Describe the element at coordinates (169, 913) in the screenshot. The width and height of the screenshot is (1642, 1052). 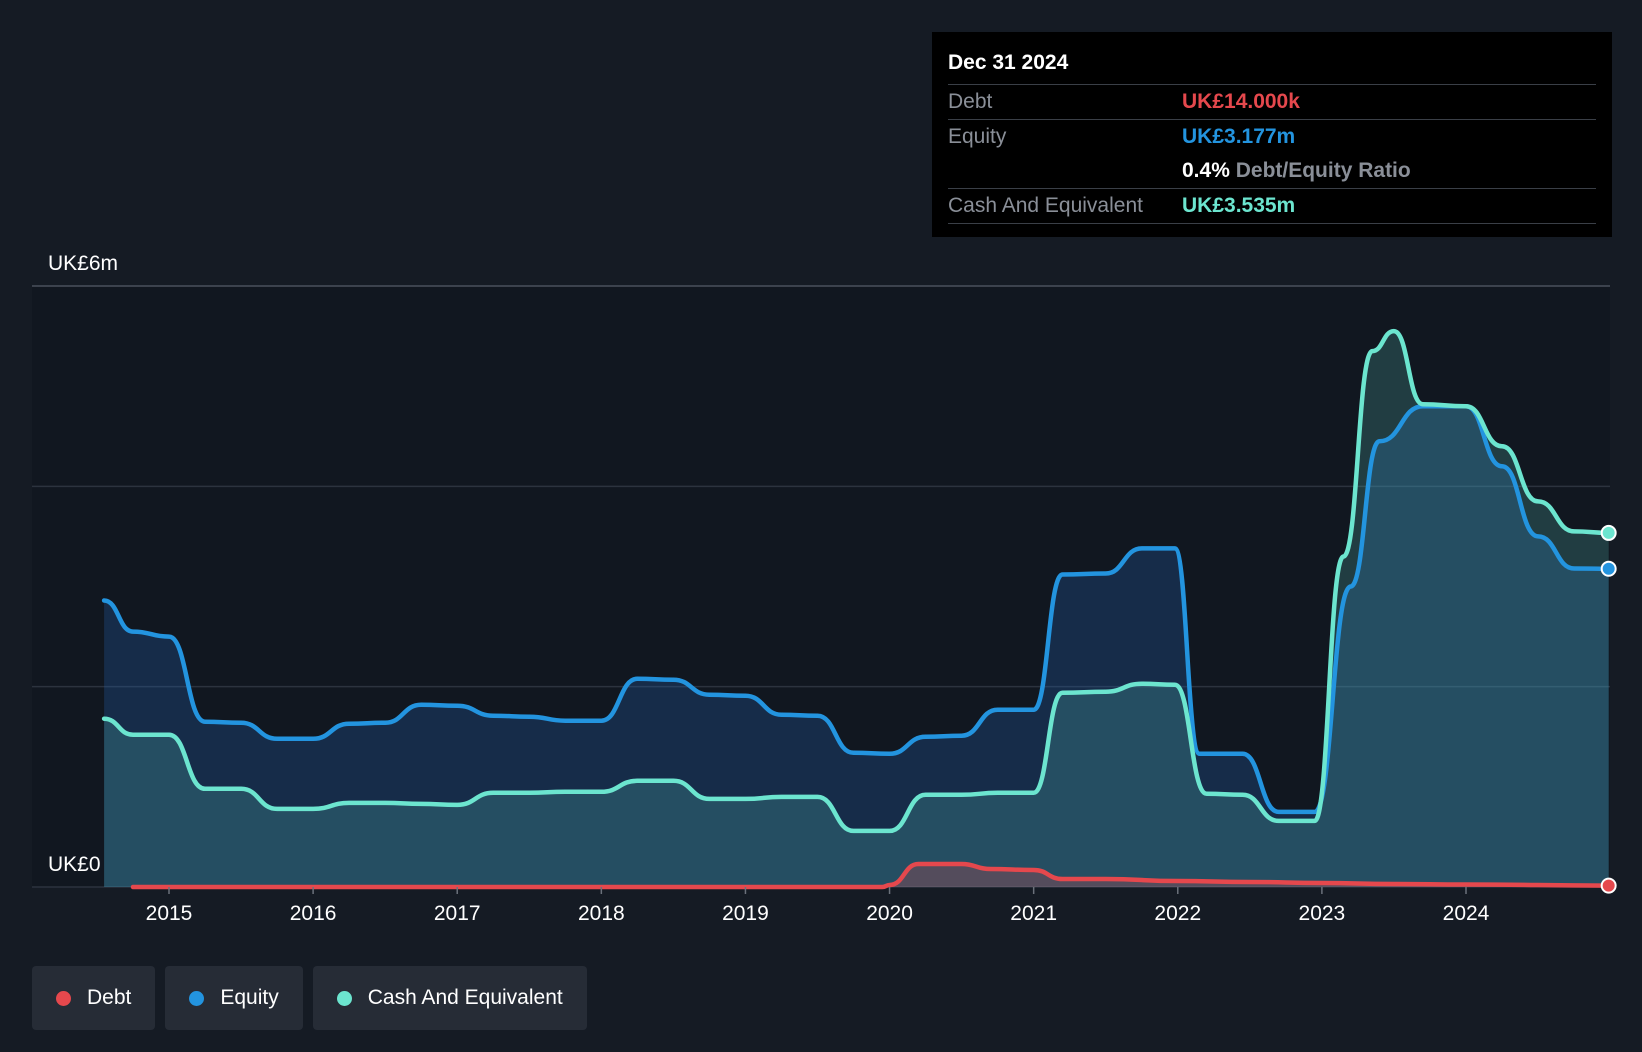
I see `x-tick-label: 2015` at that location.